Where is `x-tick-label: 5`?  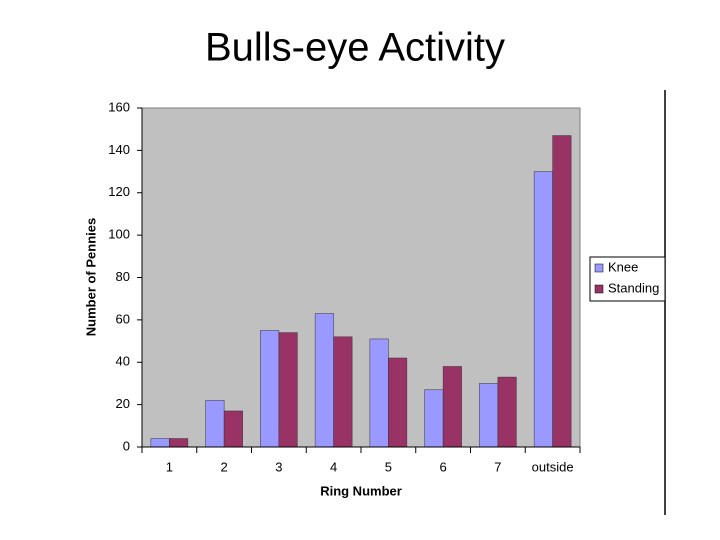
x-tick-label: 5 is located at coordinates (388, 466).